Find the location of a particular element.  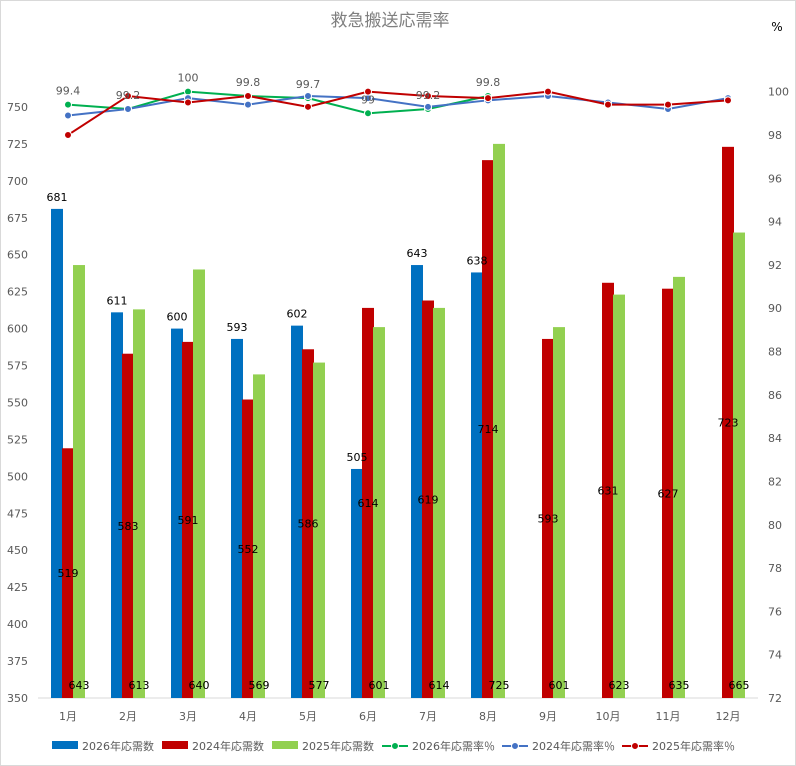

y-tick-label: 350 is located at coordinates (17, 698).